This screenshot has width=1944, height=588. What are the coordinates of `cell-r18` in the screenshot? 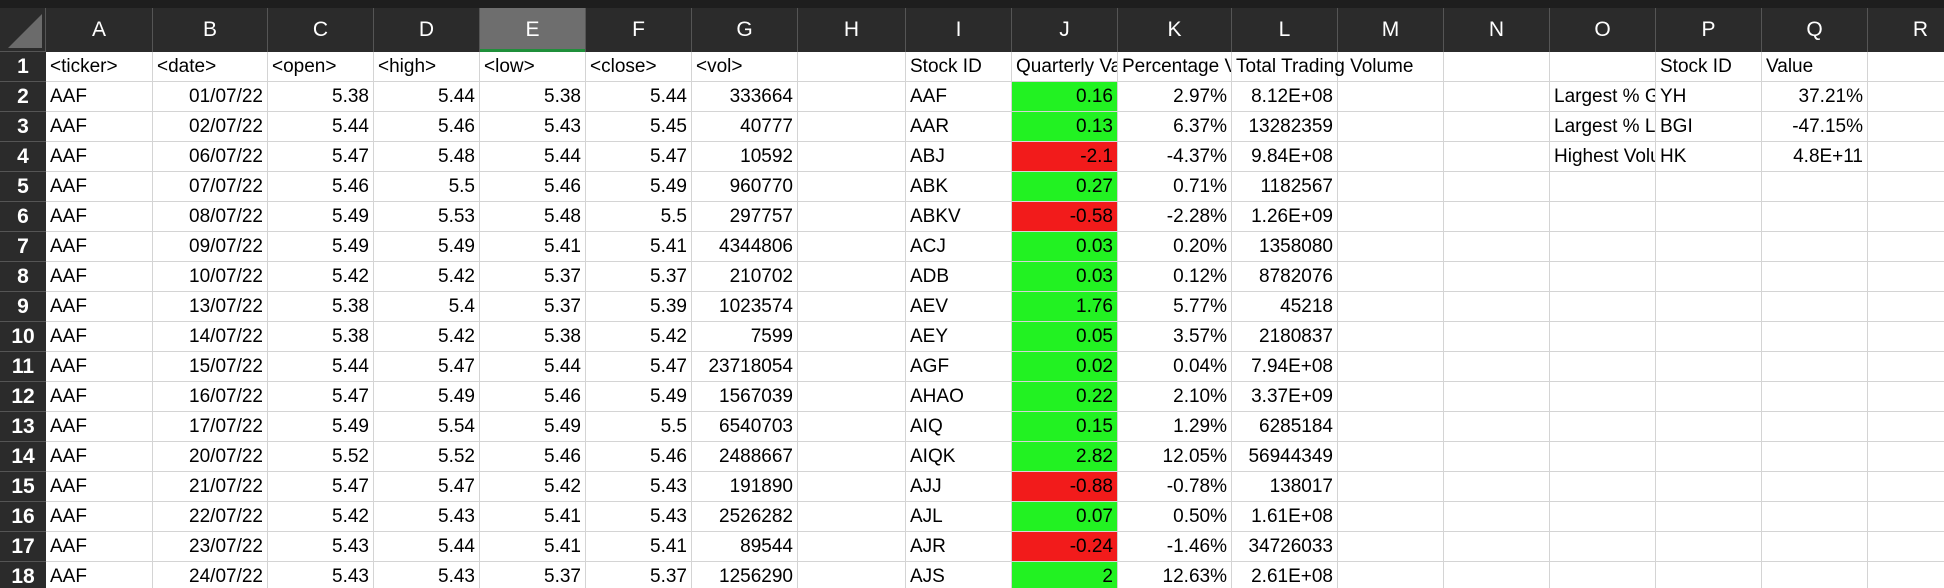 It's located at (1906, 575).